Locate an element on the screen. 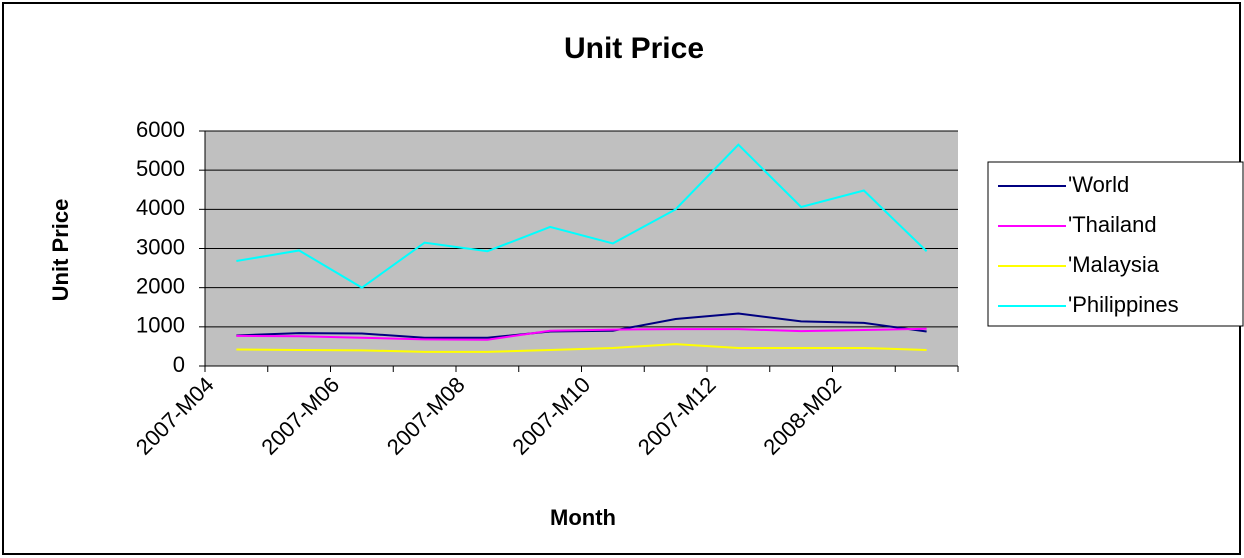 Image resolution: width=1244 pixels, height=558 pixels. legend-label: 'Philippines is located at coordinates (1123, 304).